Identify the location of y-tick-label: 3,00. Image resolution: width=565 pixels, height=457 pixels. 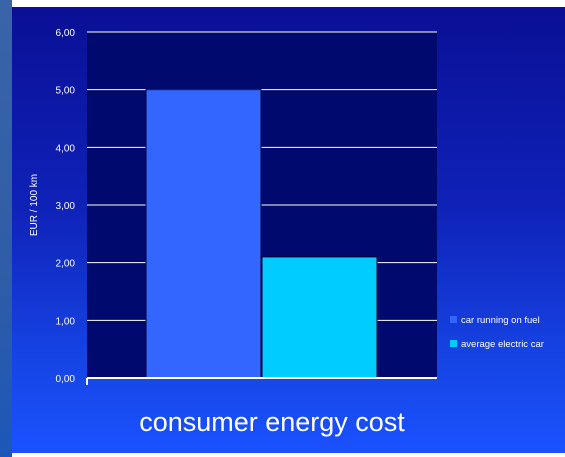
(66, 206).